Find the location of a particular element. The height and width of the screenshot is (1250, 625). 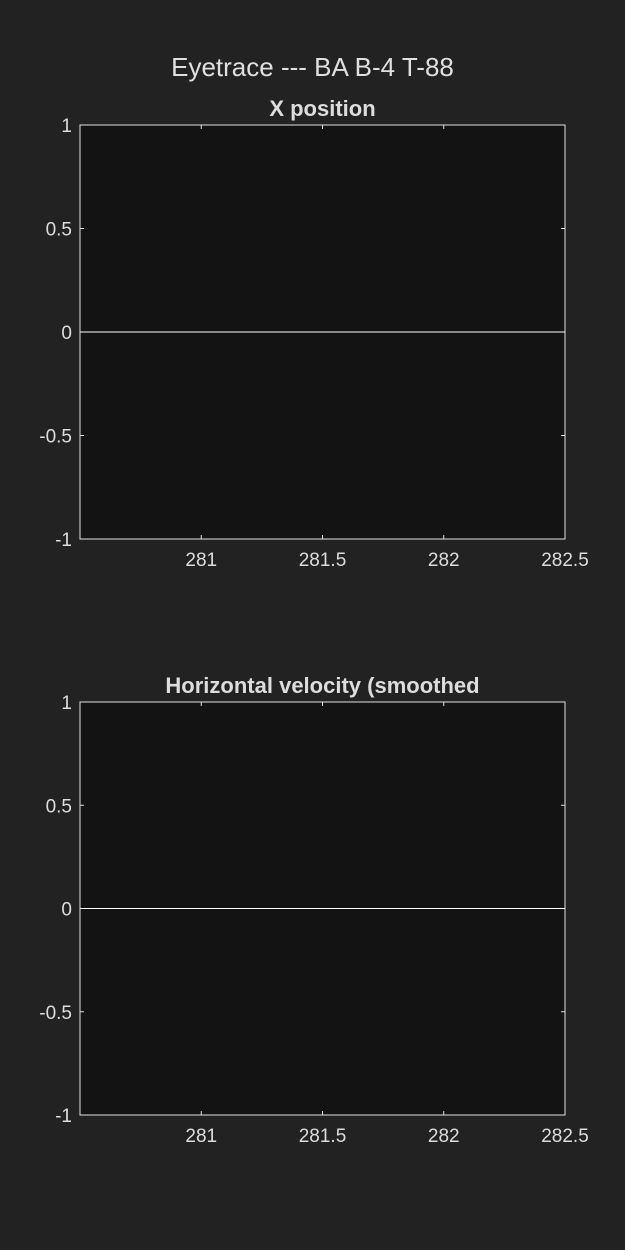

subplot-title: X position is located at coordinates (322, 108).